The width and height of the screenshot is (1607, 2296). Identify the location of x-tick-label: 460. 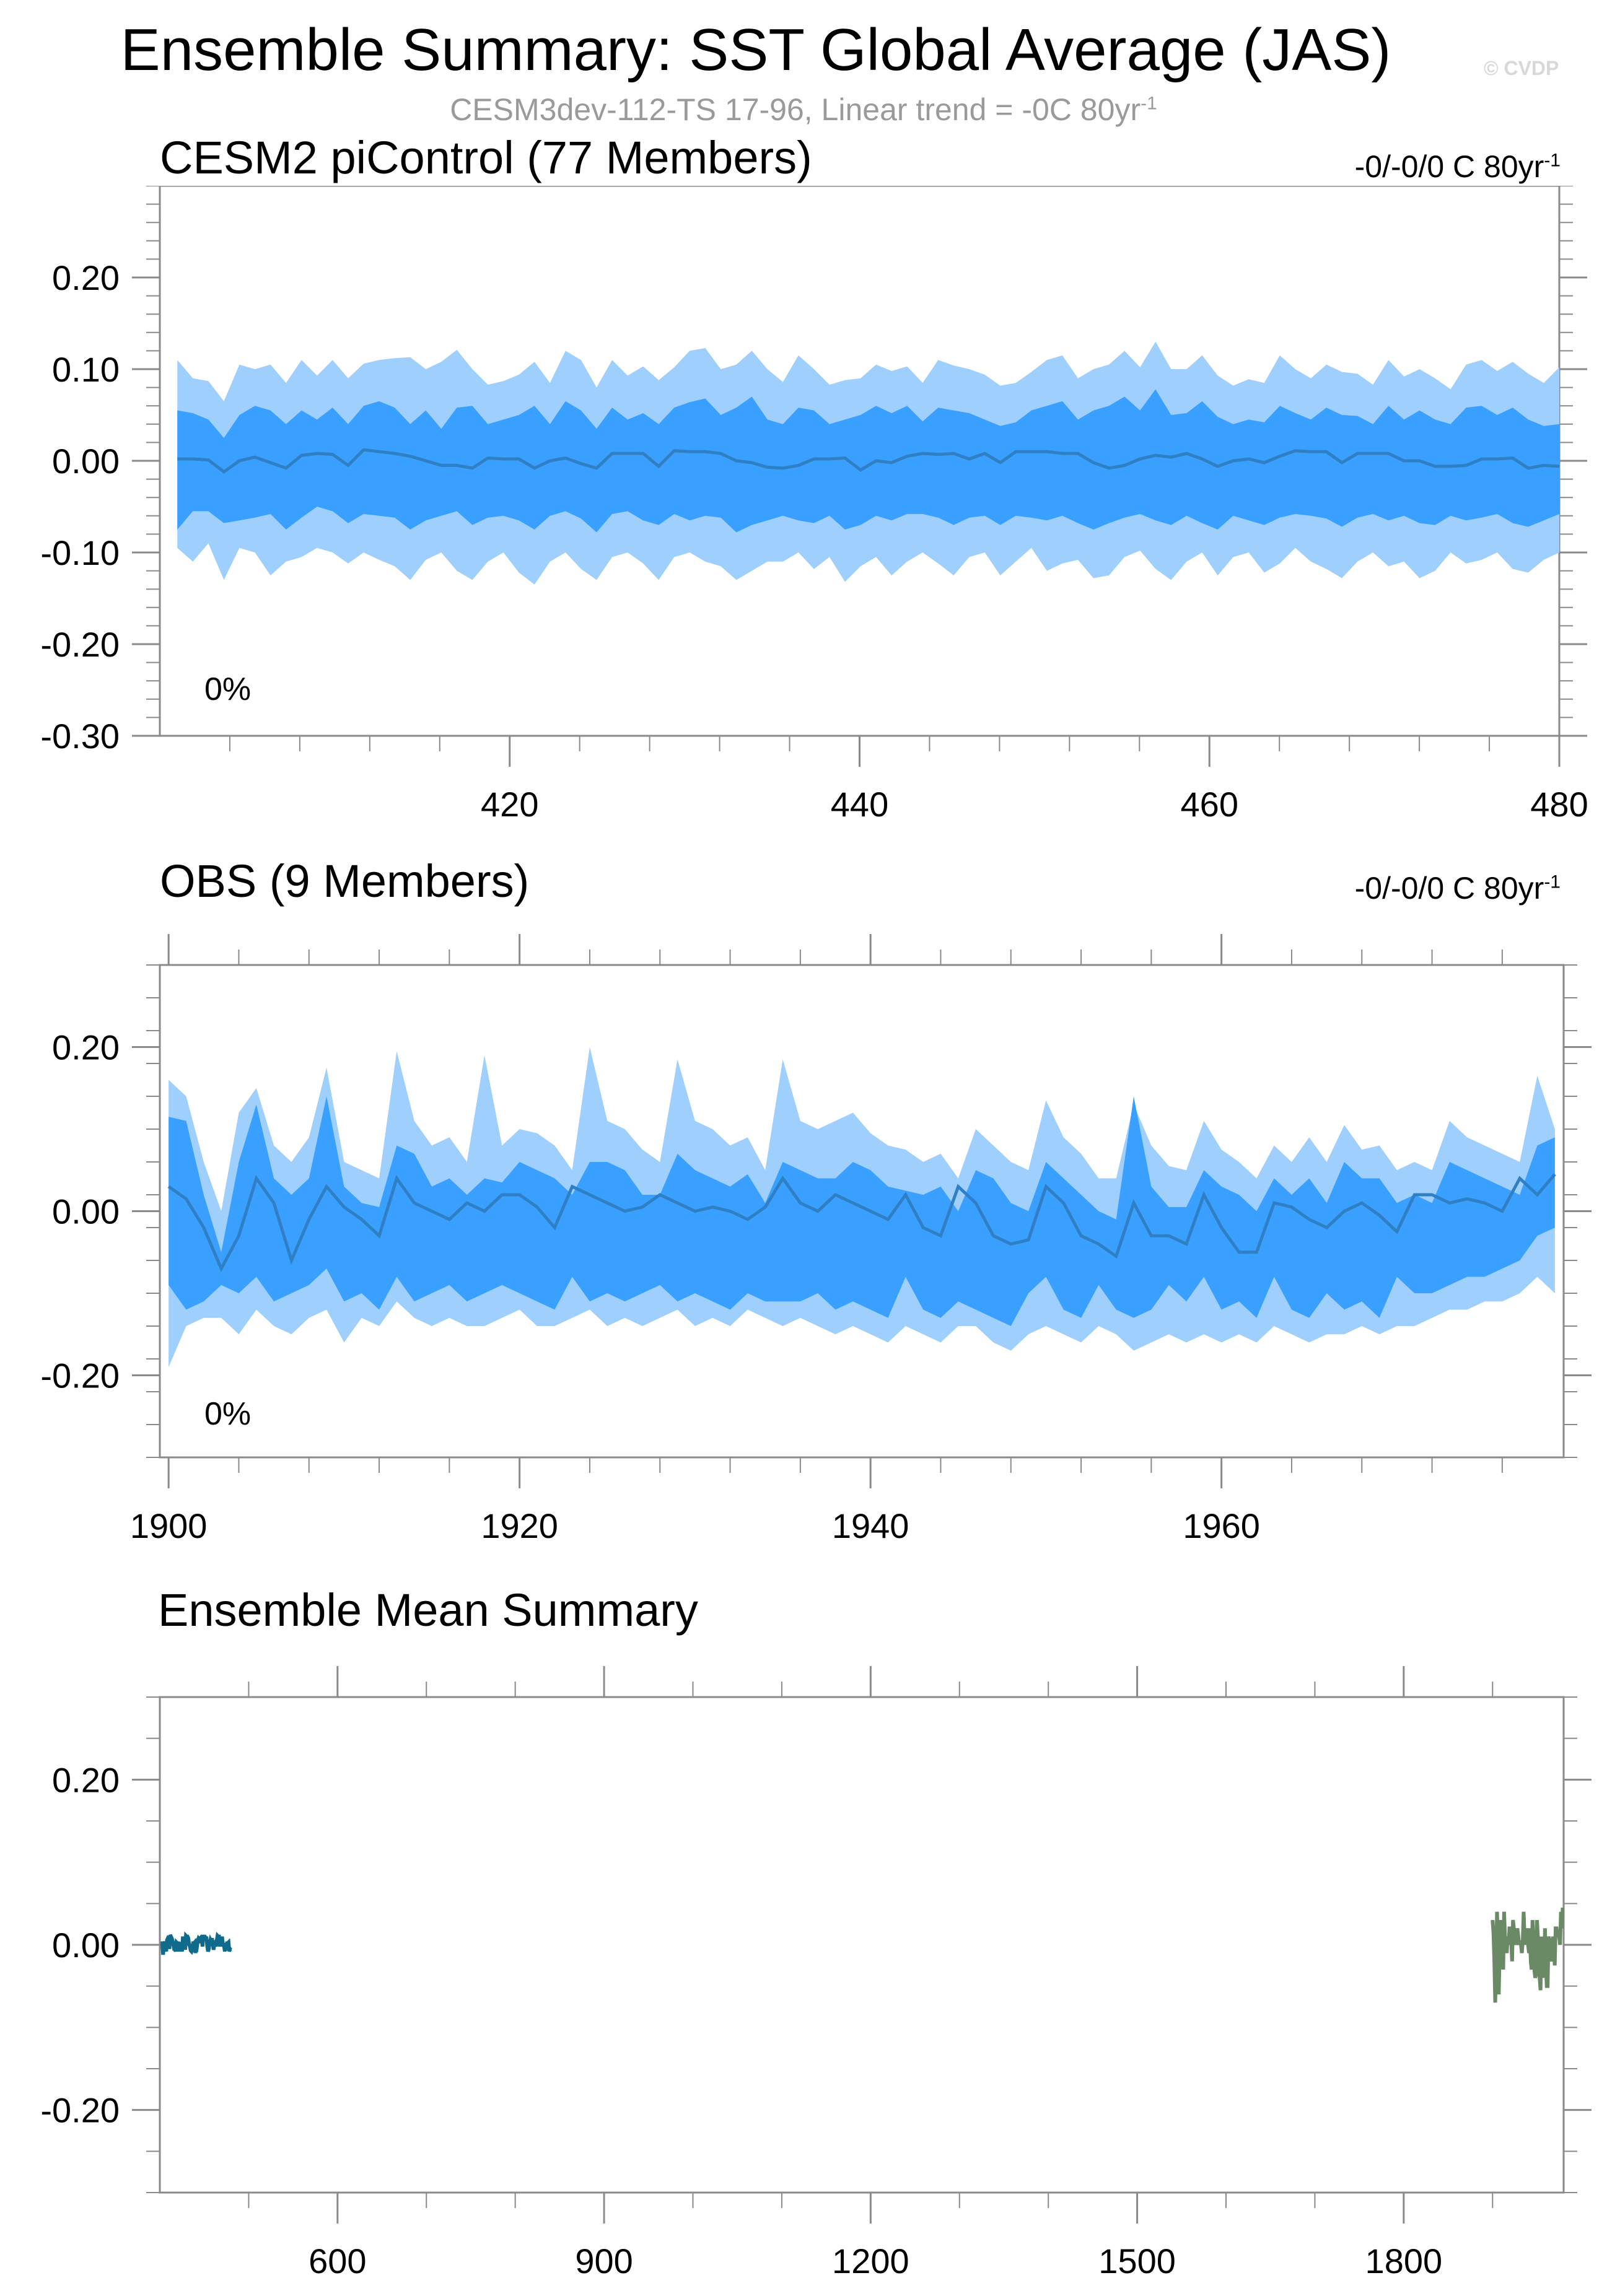
(1209, 804).